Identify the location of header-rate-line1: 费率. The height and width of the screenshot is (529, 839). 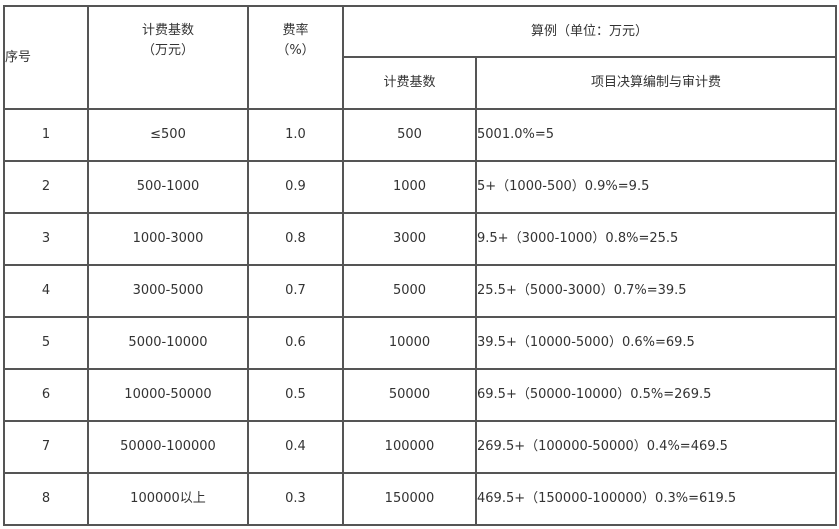
(295, 30).